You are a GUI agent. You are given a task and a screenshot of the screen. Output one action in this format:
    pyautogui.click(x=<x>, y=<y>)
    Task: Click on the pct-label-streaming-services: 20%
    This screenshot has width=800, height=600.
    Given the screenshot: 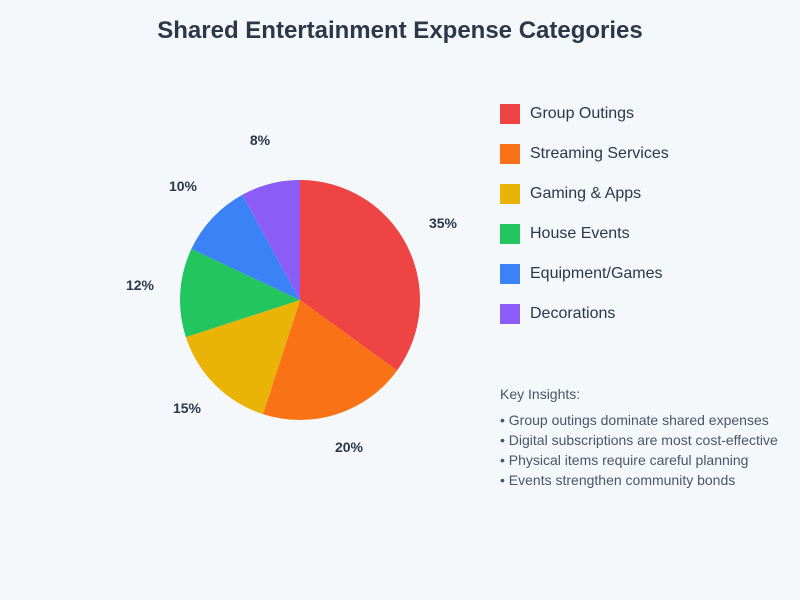 What is the action you would take?
    pyautogui.click(x=349, y=447)
    